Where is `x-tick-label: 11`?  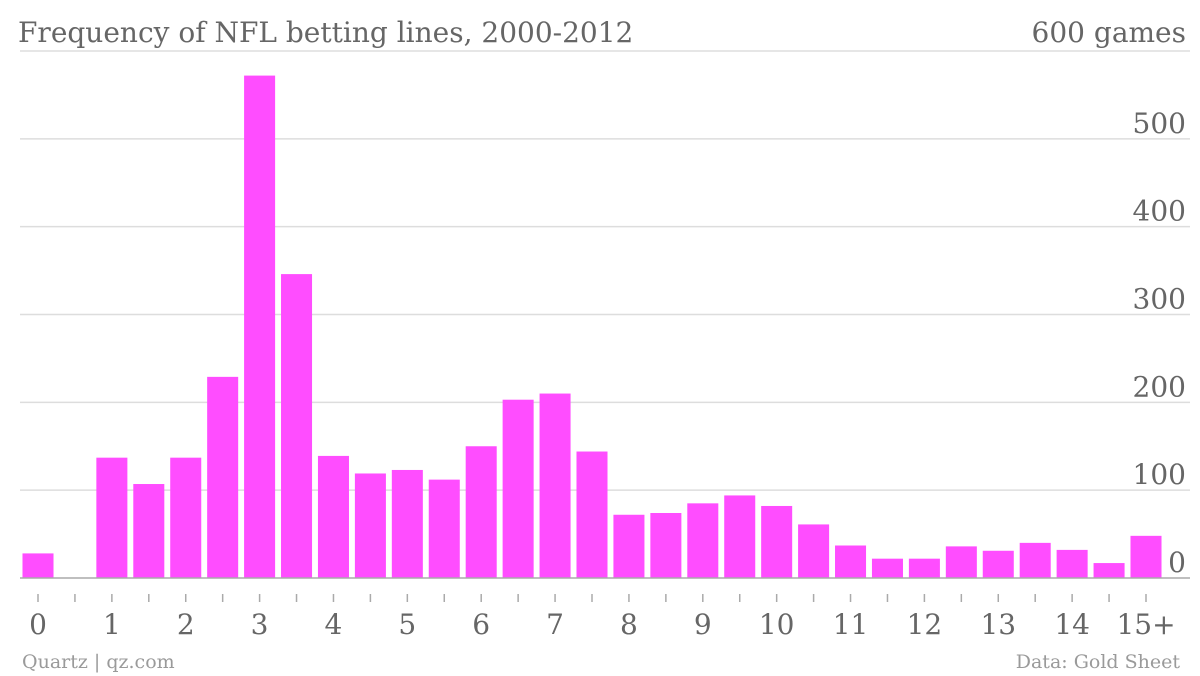 x-tick-label: 11 is located at coordinates (851, 624).